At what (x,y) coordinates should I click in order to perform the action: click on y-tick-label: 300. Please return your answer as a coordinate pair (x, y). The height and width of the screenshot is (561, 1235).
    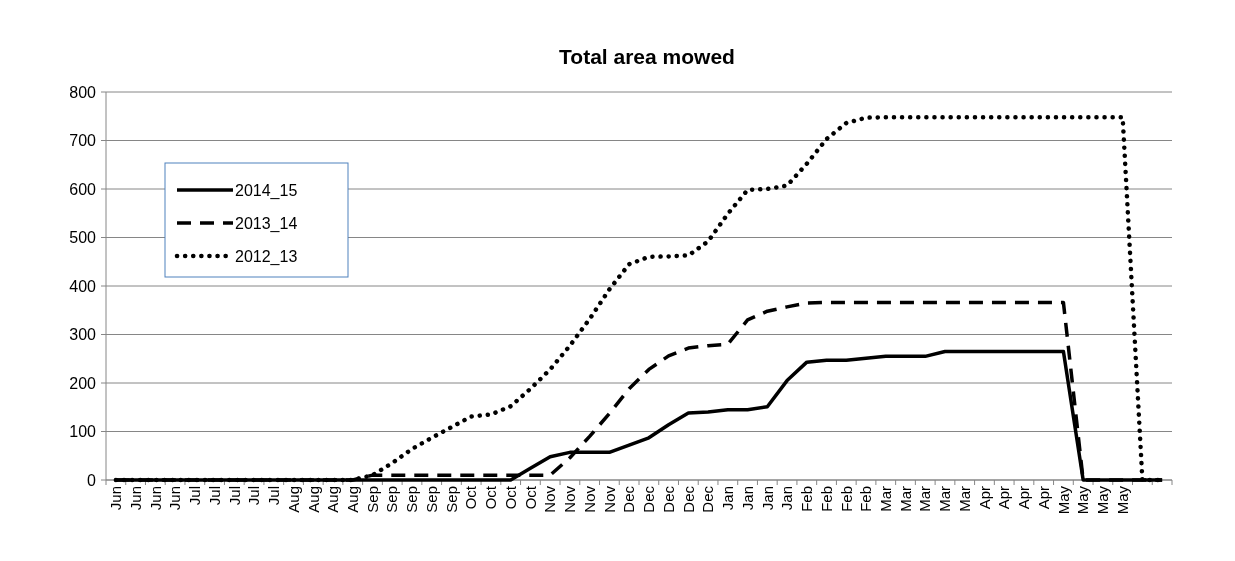
    Looking at the image, I should click on (83, 335).